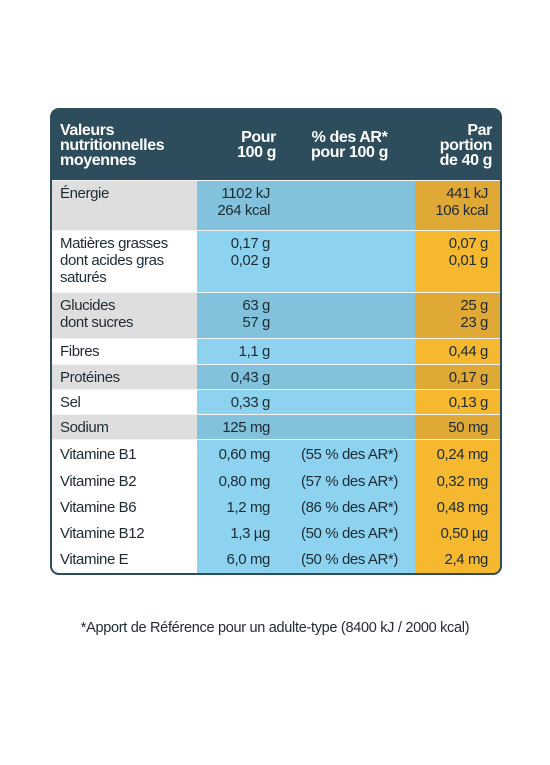 The width and height of the screenshot is (550, 765). Describe the element at coordinates (256, 305) in the screenshot. I see `text-line: 63 g` at that location.